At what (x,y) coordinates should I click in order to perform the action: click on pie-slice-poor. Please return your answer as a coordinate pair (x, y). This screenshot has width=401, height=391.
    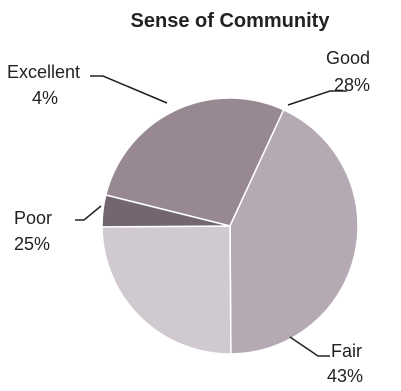
    Looking at the image, I should click on (166, 290).